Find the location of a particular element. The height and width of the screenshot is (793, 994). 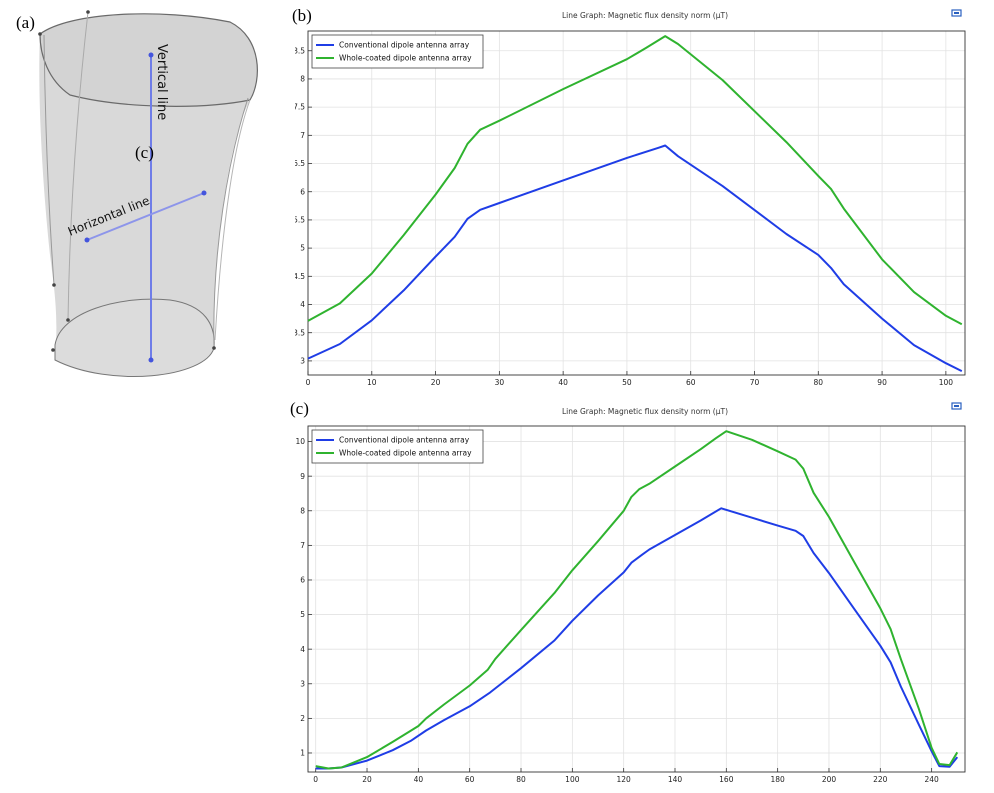

y-tick-label: 3.5 is located at coordinates (300, 332).